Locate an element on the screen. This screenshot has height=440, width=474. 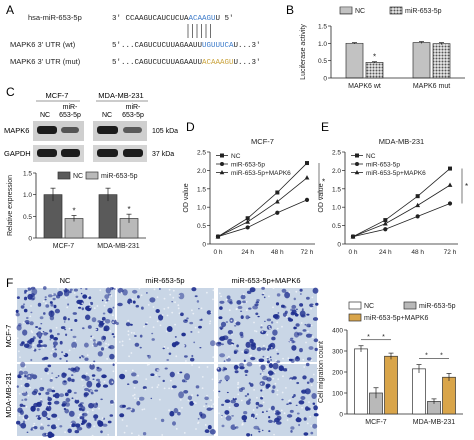
x-tick-label: 48 h is located at coordinates (417, 252).